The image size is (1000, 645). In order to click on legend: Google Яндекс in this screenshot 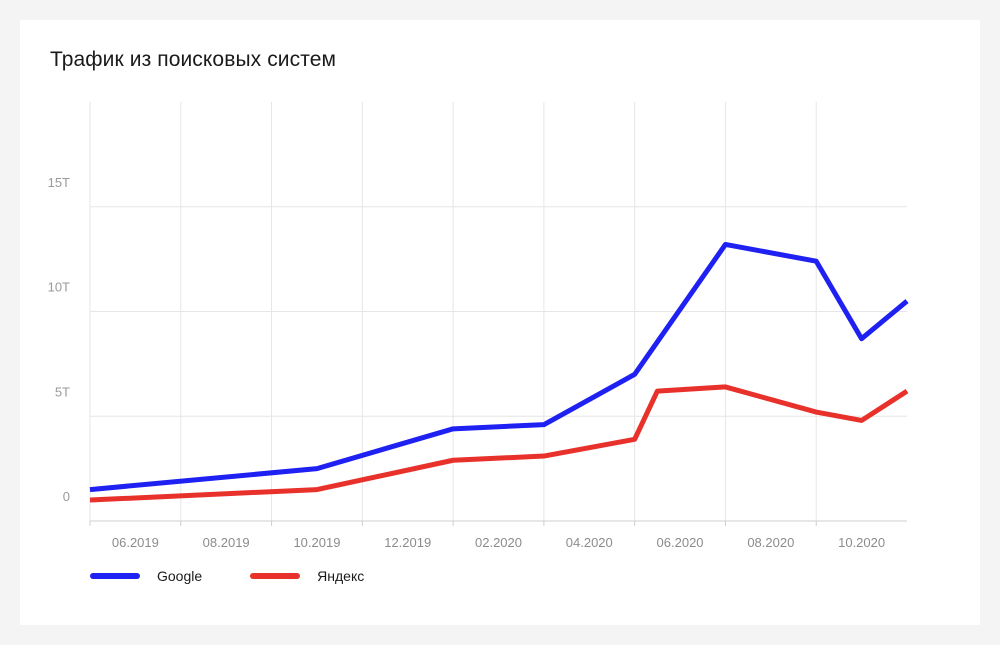, I will do `click(251, 576)`.